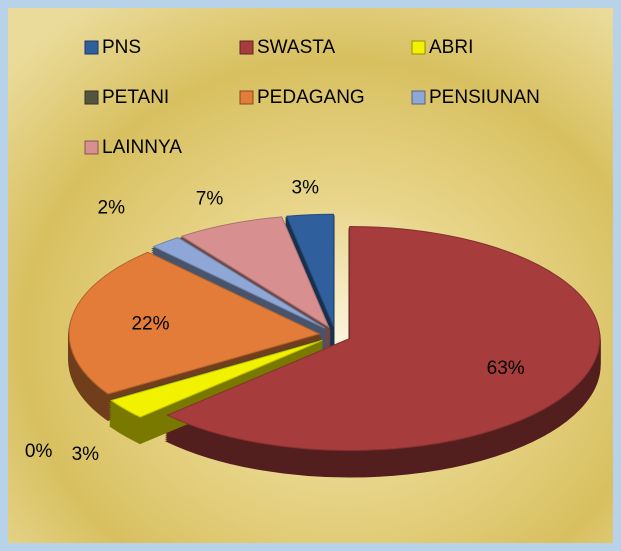  I want to click on data-label: 63%, so click(506, 368).